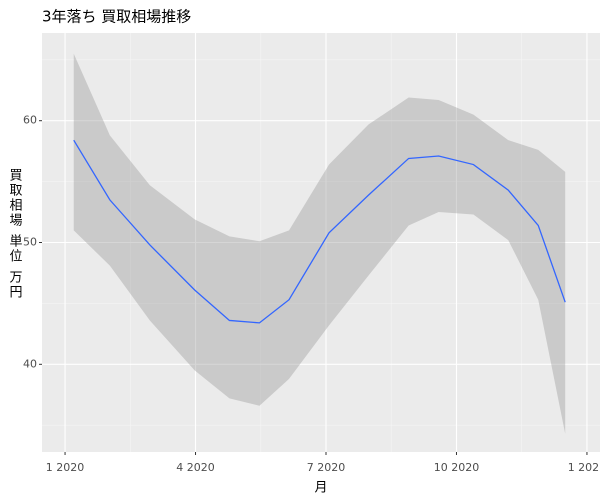 The height and width of the screenshot is (500, 600). Describe the element at coordinates (30, 120) in the screenshot. I see `y-tick-label: 60` at that location.